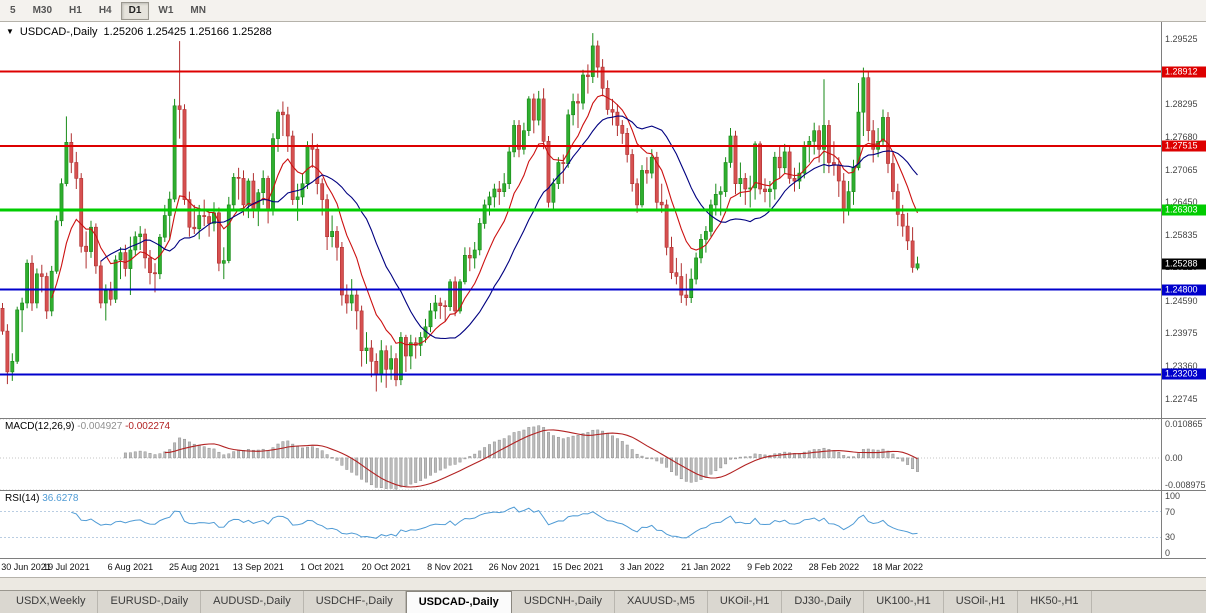 The width and height of the screenshot is (1206, 613). I want to click on chart-tab: USDCHF-,Daily, so click(355, 602).